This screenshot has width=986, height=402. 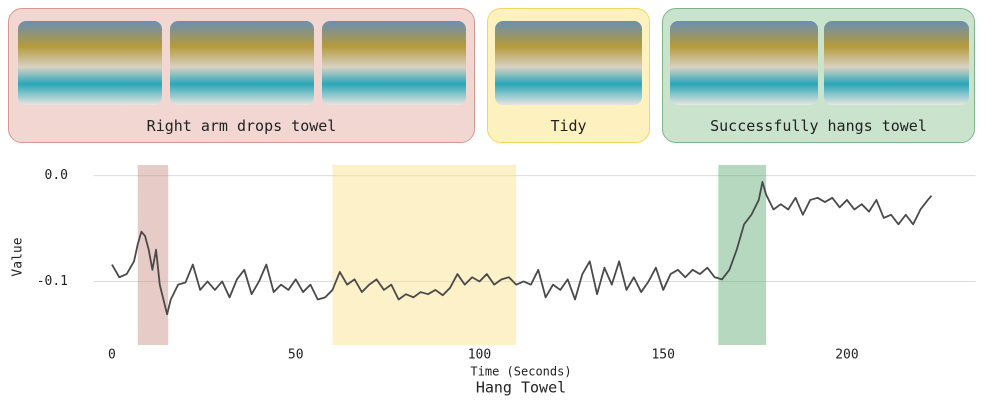 What do you see at coordinates (112, 355) in the screenshot?
I see `x-tick-label: 0` at bounding box center [112, 355].